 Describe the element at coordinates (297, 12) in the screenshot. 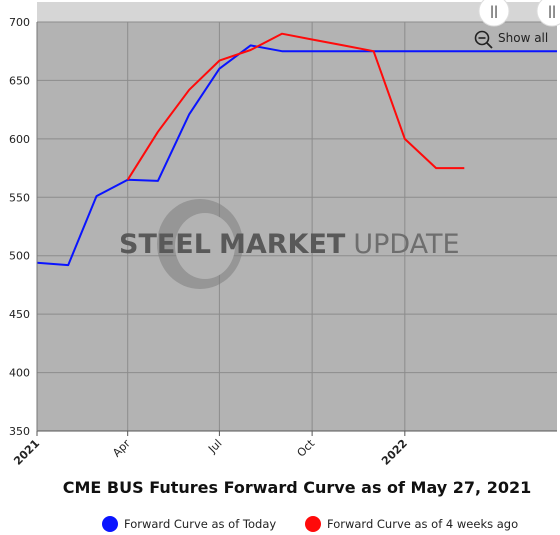

I see `range-navigator` at that location.